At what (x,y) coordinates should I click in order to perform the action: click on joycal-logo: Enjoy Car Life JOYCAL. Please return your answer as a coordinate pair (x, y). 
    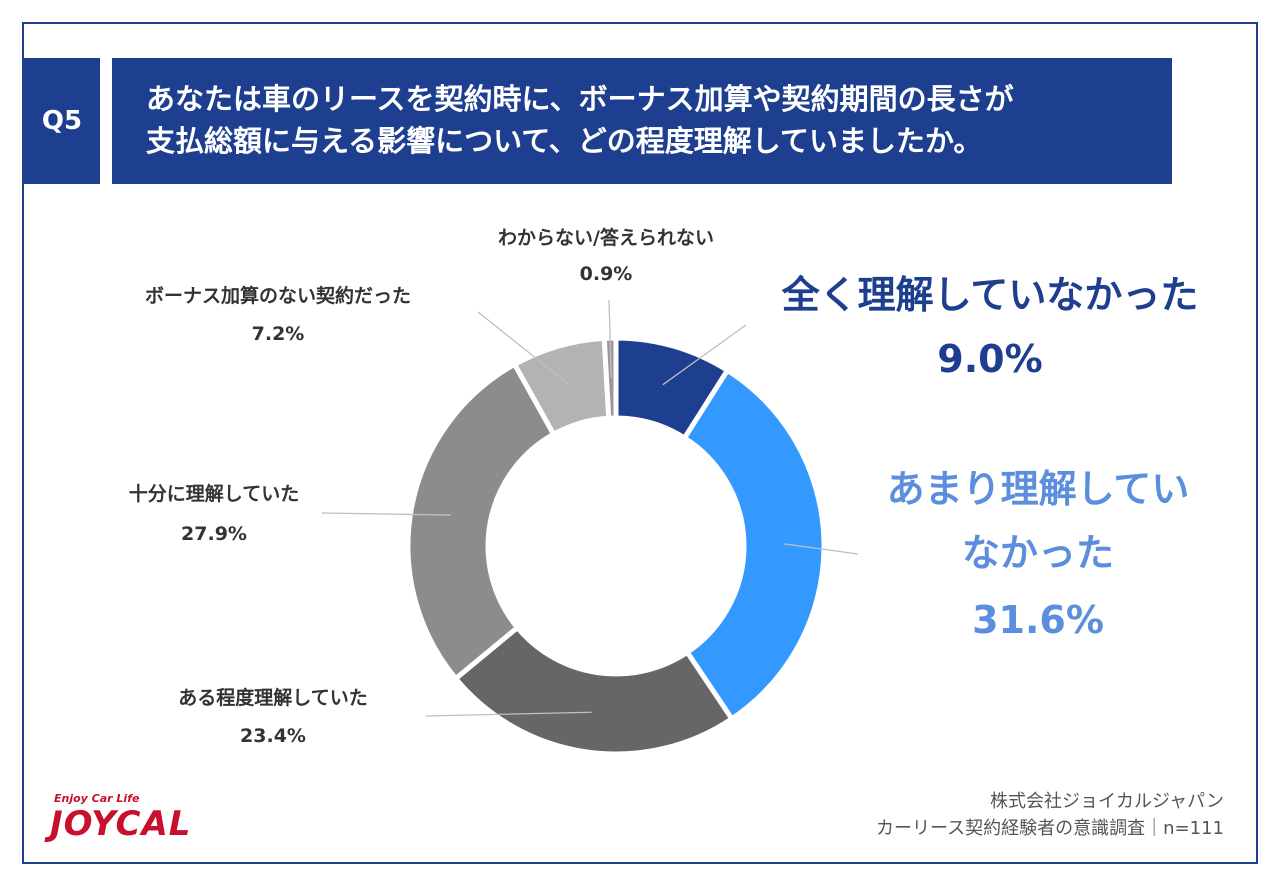
    Looking at the image, I should click on (131, 822).